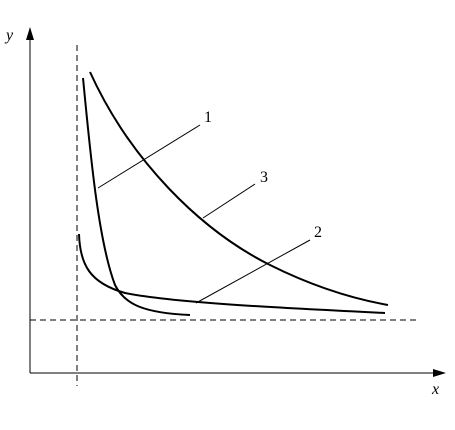  Describe the element at coordinates (435, 389) in the screenshot. I see `x-label: x` at that location.